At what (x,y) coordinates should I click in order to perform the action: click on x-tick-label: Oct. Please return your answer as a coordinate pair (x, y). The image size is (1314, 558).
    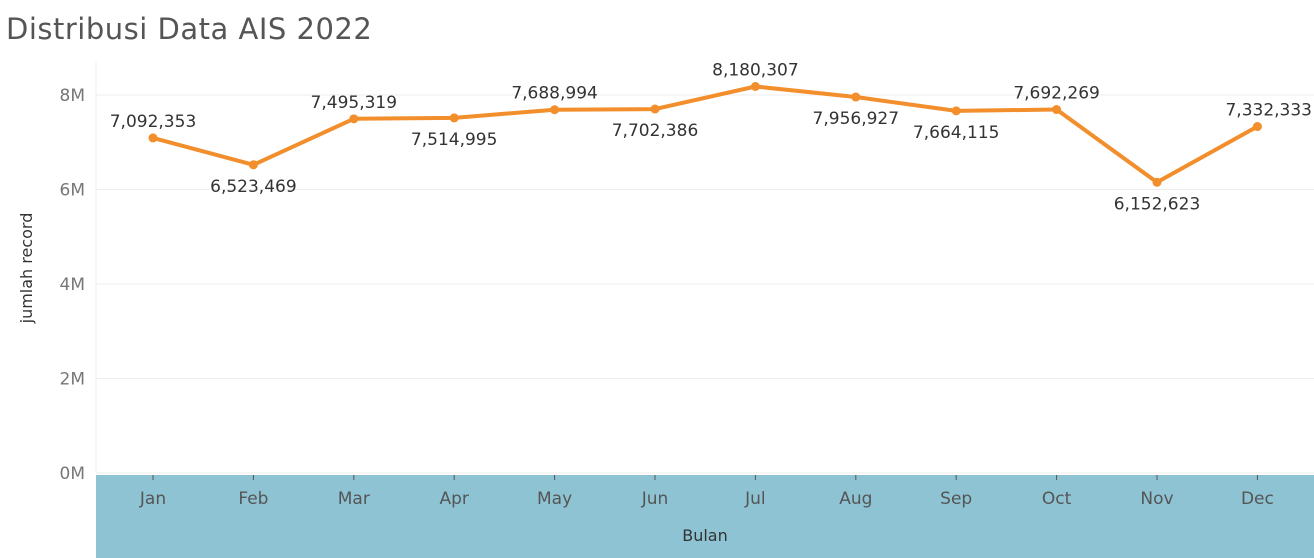
    Looking at the image, I should click on (1057, 499).